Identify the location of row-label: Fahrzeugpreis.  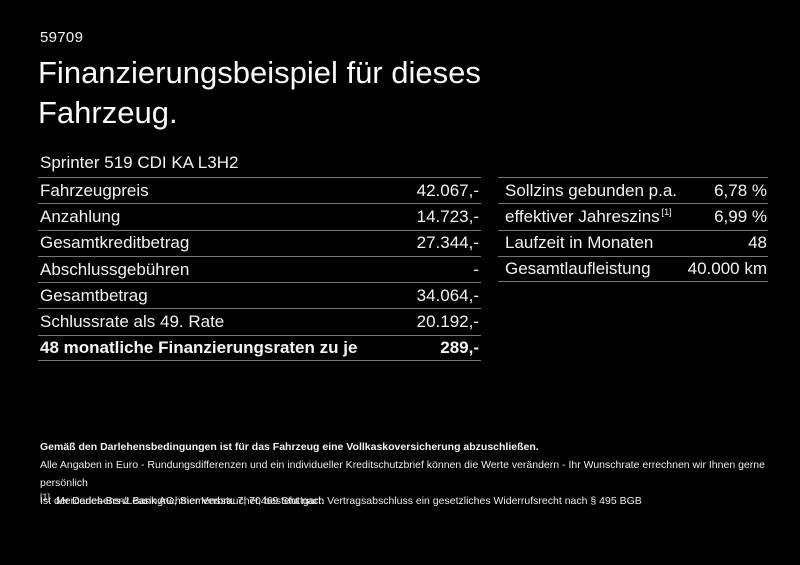
(94, 190).